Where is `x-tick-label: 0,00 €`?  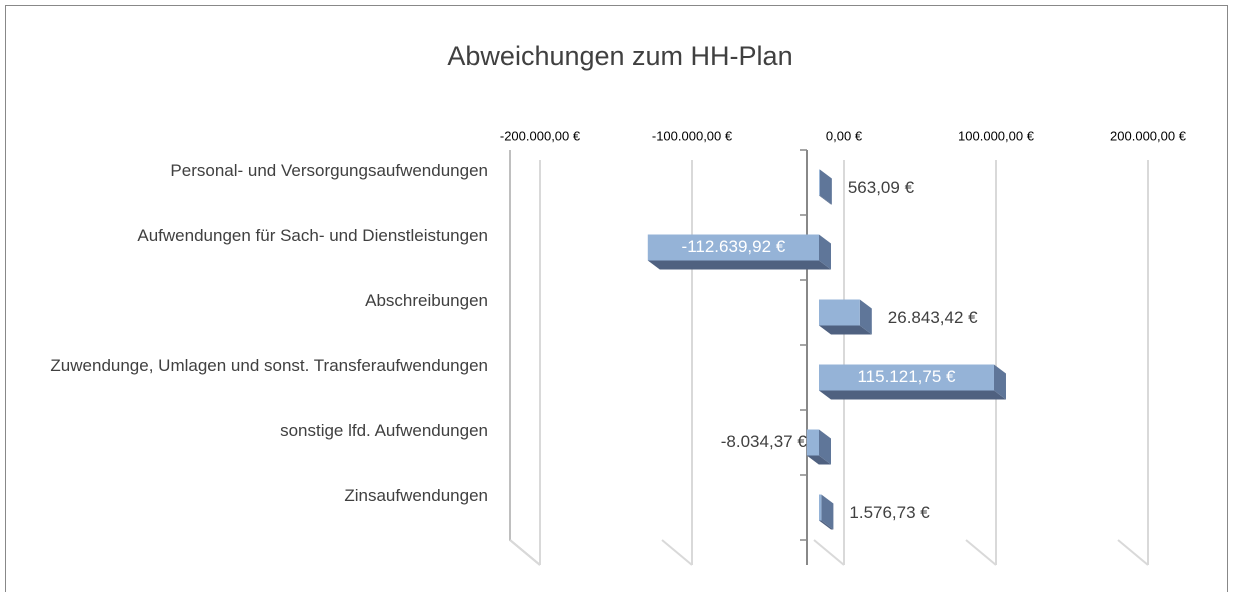 x-tick-label: 0,00 € is located at coordinates (844, 135).